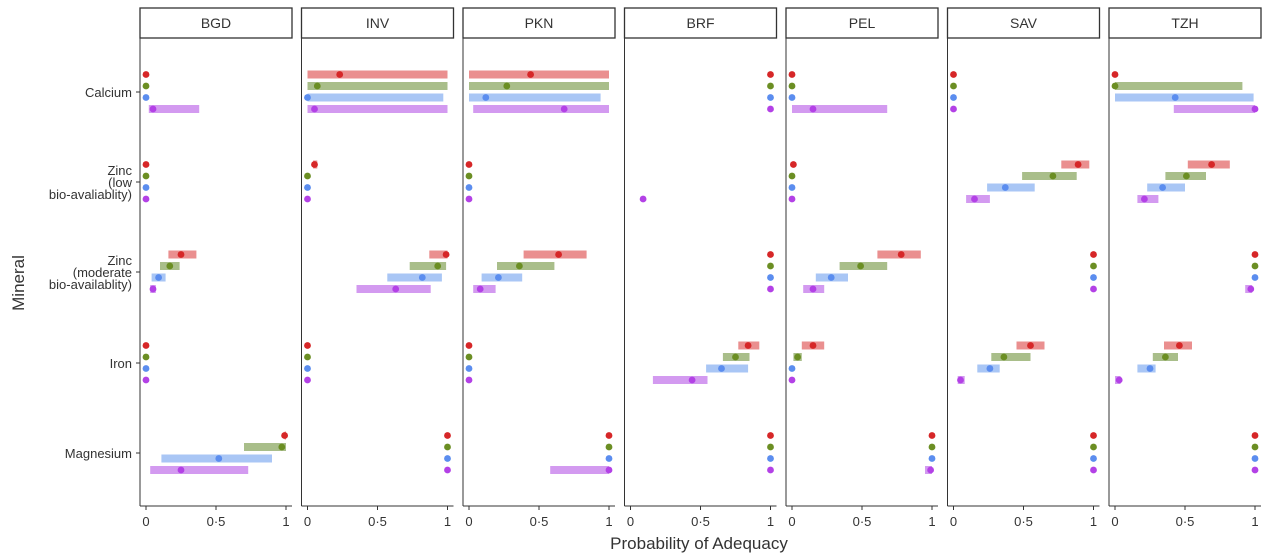 Image resolution: width=1264 pixels, height=560 pixels. What do you see at coordinates (699, 543) in the screenshot?
I see `x-axis-title: Probability of Adequacy` at bounding box center [699, 543].